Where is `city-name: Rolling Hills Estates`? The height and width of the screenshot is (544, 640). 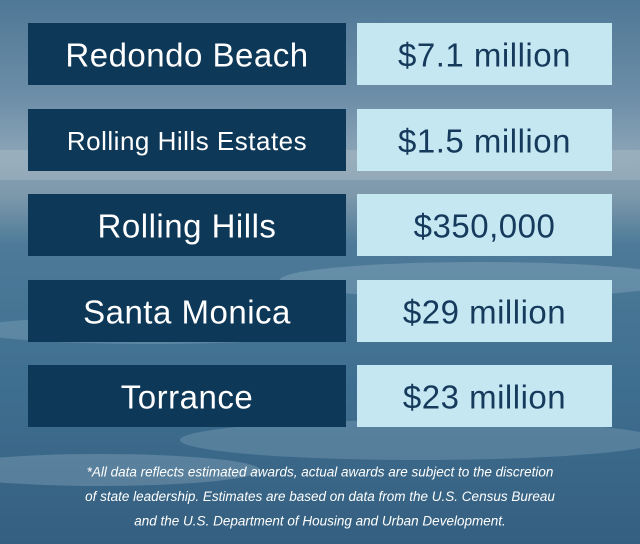
city-name: Rolling Hills Estates is located at coordinates (187, 141).